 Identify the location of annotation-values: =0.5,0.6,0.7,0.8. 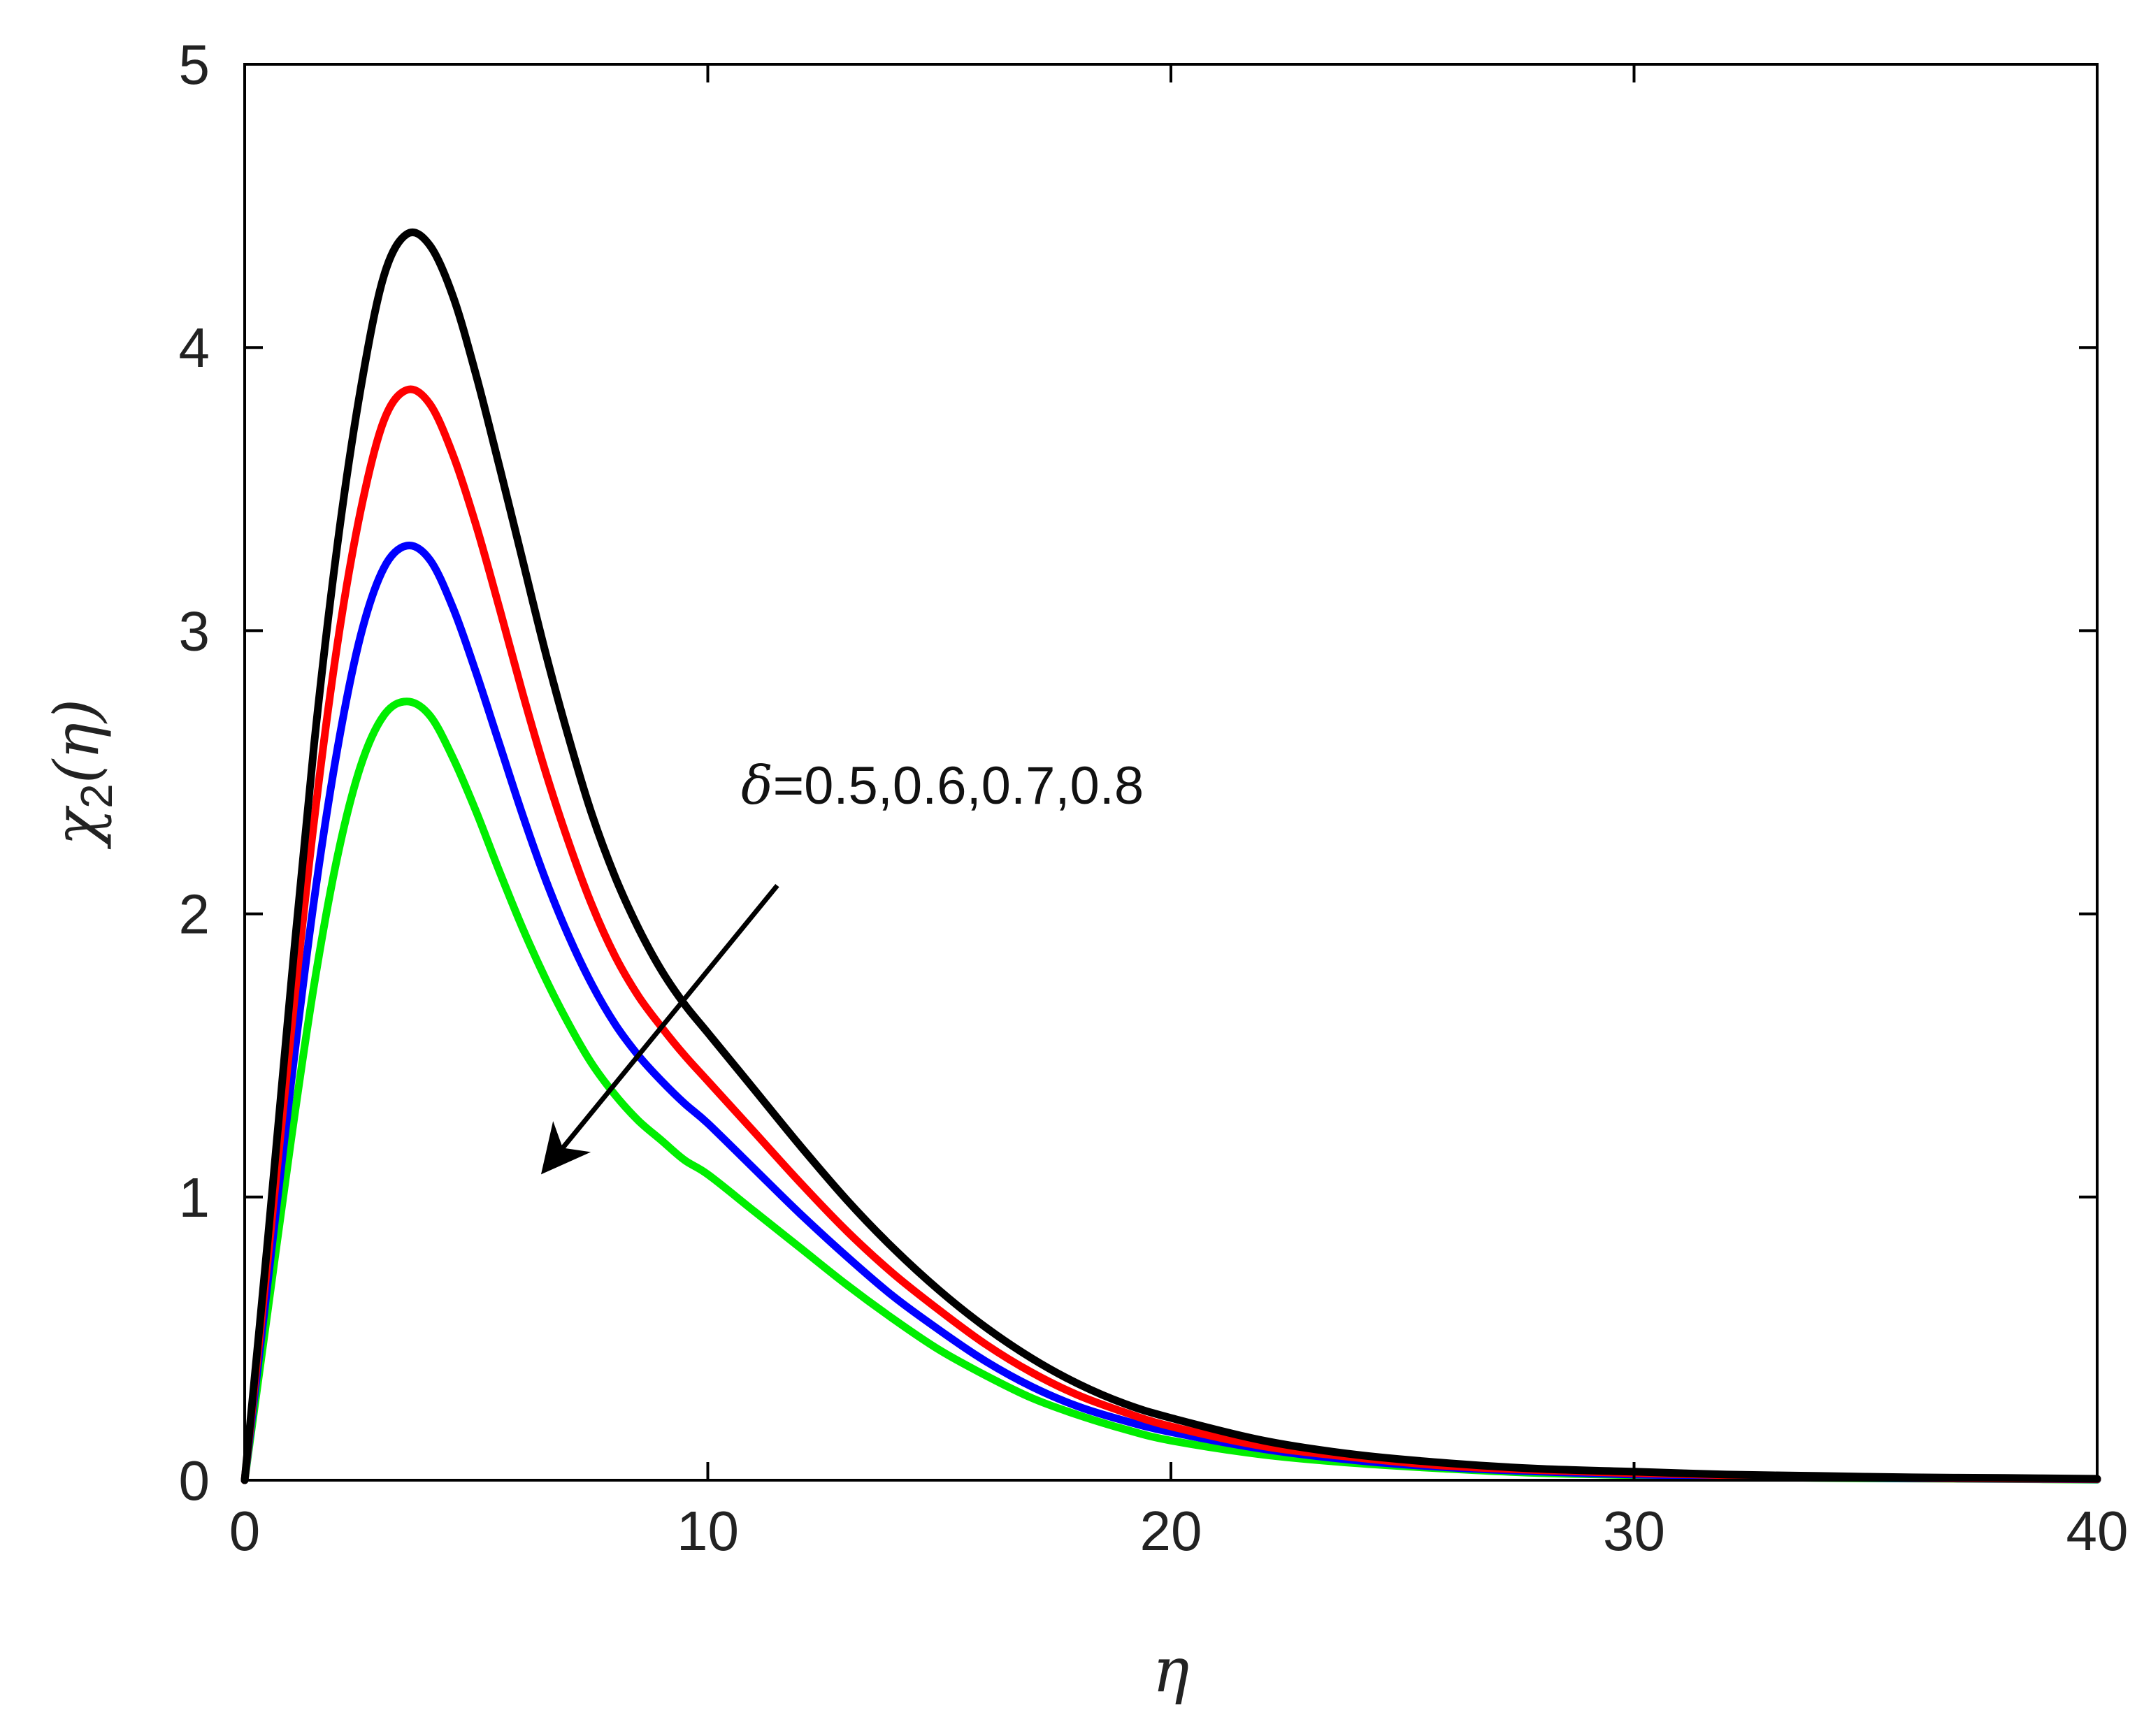
(958, 786).